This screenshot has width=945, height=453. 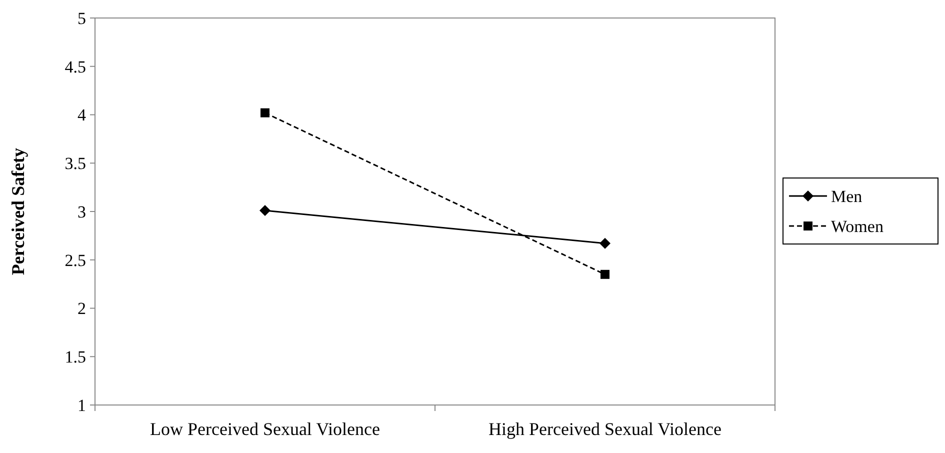 What do you see at coordinates (82, 308) in the screenshot?
I see `y-tick-label: 2` at bounding box center [82, 308].